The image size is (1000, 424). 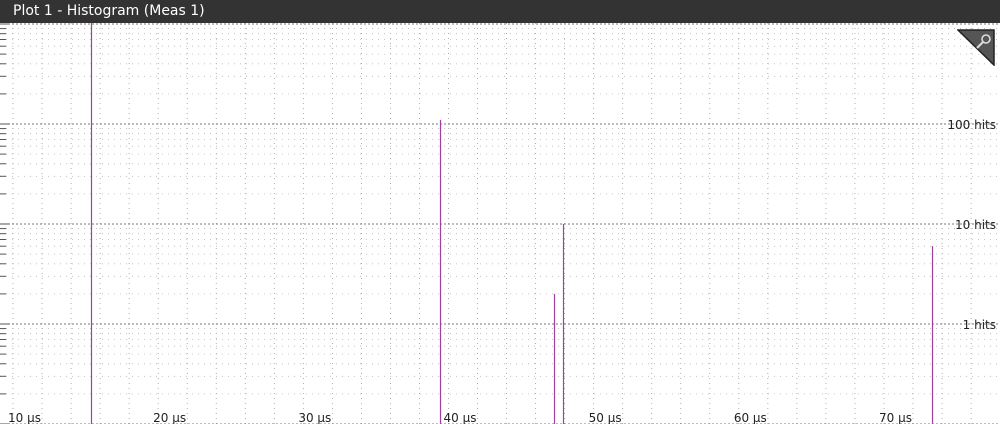 I want to click on y-tick-label: 10 hits, so click(x=975, y=225).